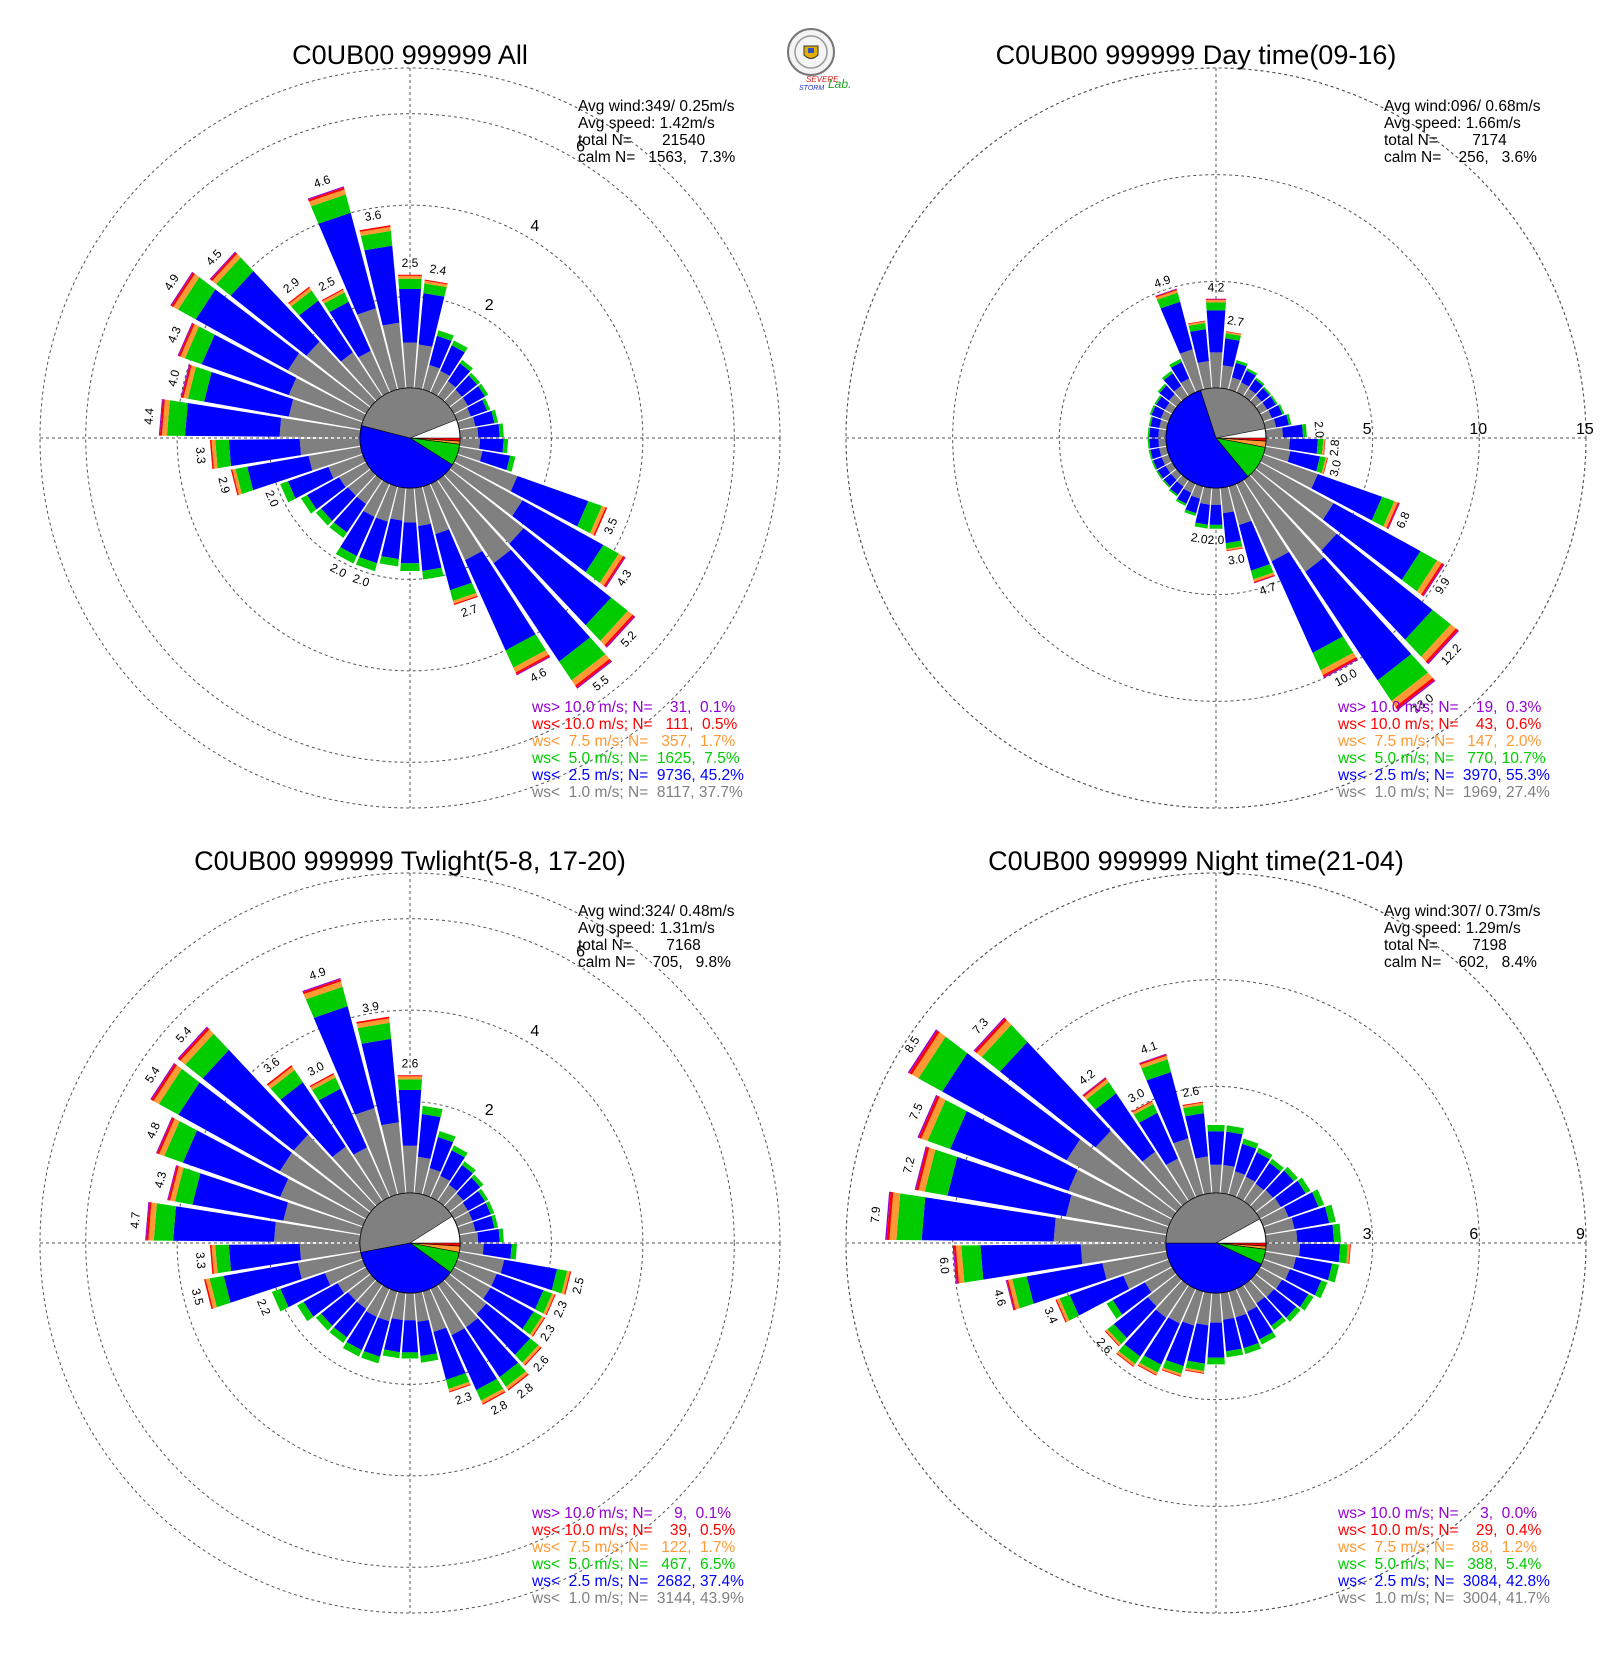 Image resolution: width=1620 pixels, height=1660 pixels. What do you see at coordinates (1452, 123) in the screenshot?
I see `stat-avg-speed: Avg speed: 1.66m/s` at bounding box center [1452, 123].